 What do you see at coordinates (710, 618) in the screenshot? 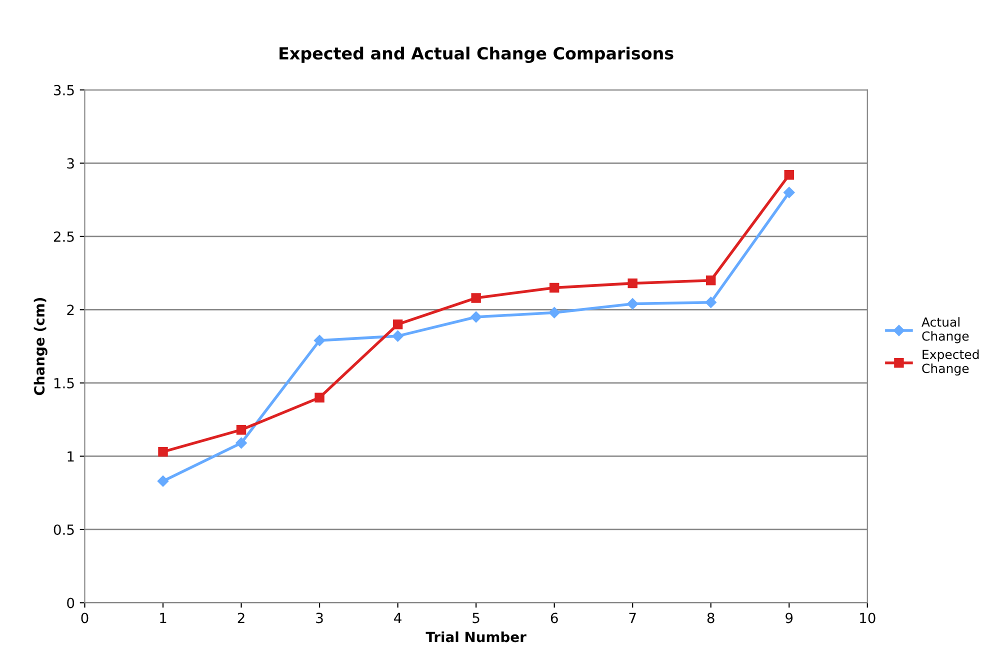
I see `x-tick-label: 8` at bounding box center [710, 618].